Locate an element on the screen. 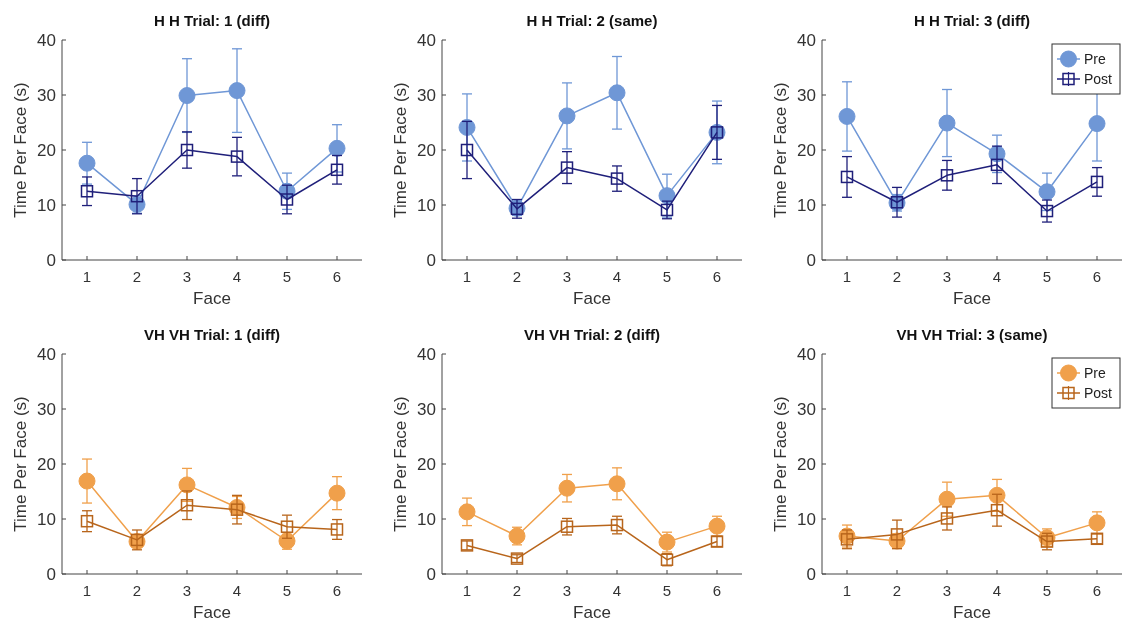  chart-title: VH VH Trial: 2 (diff) is located at coordinates (592, 334).